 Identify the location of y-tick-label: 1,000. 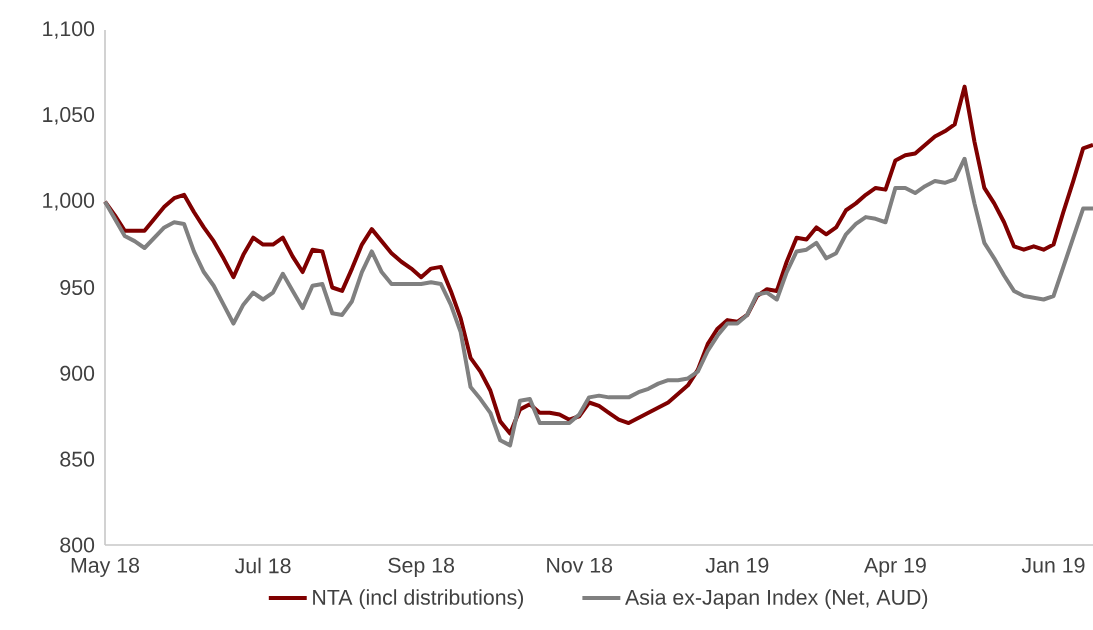
(69, 201).